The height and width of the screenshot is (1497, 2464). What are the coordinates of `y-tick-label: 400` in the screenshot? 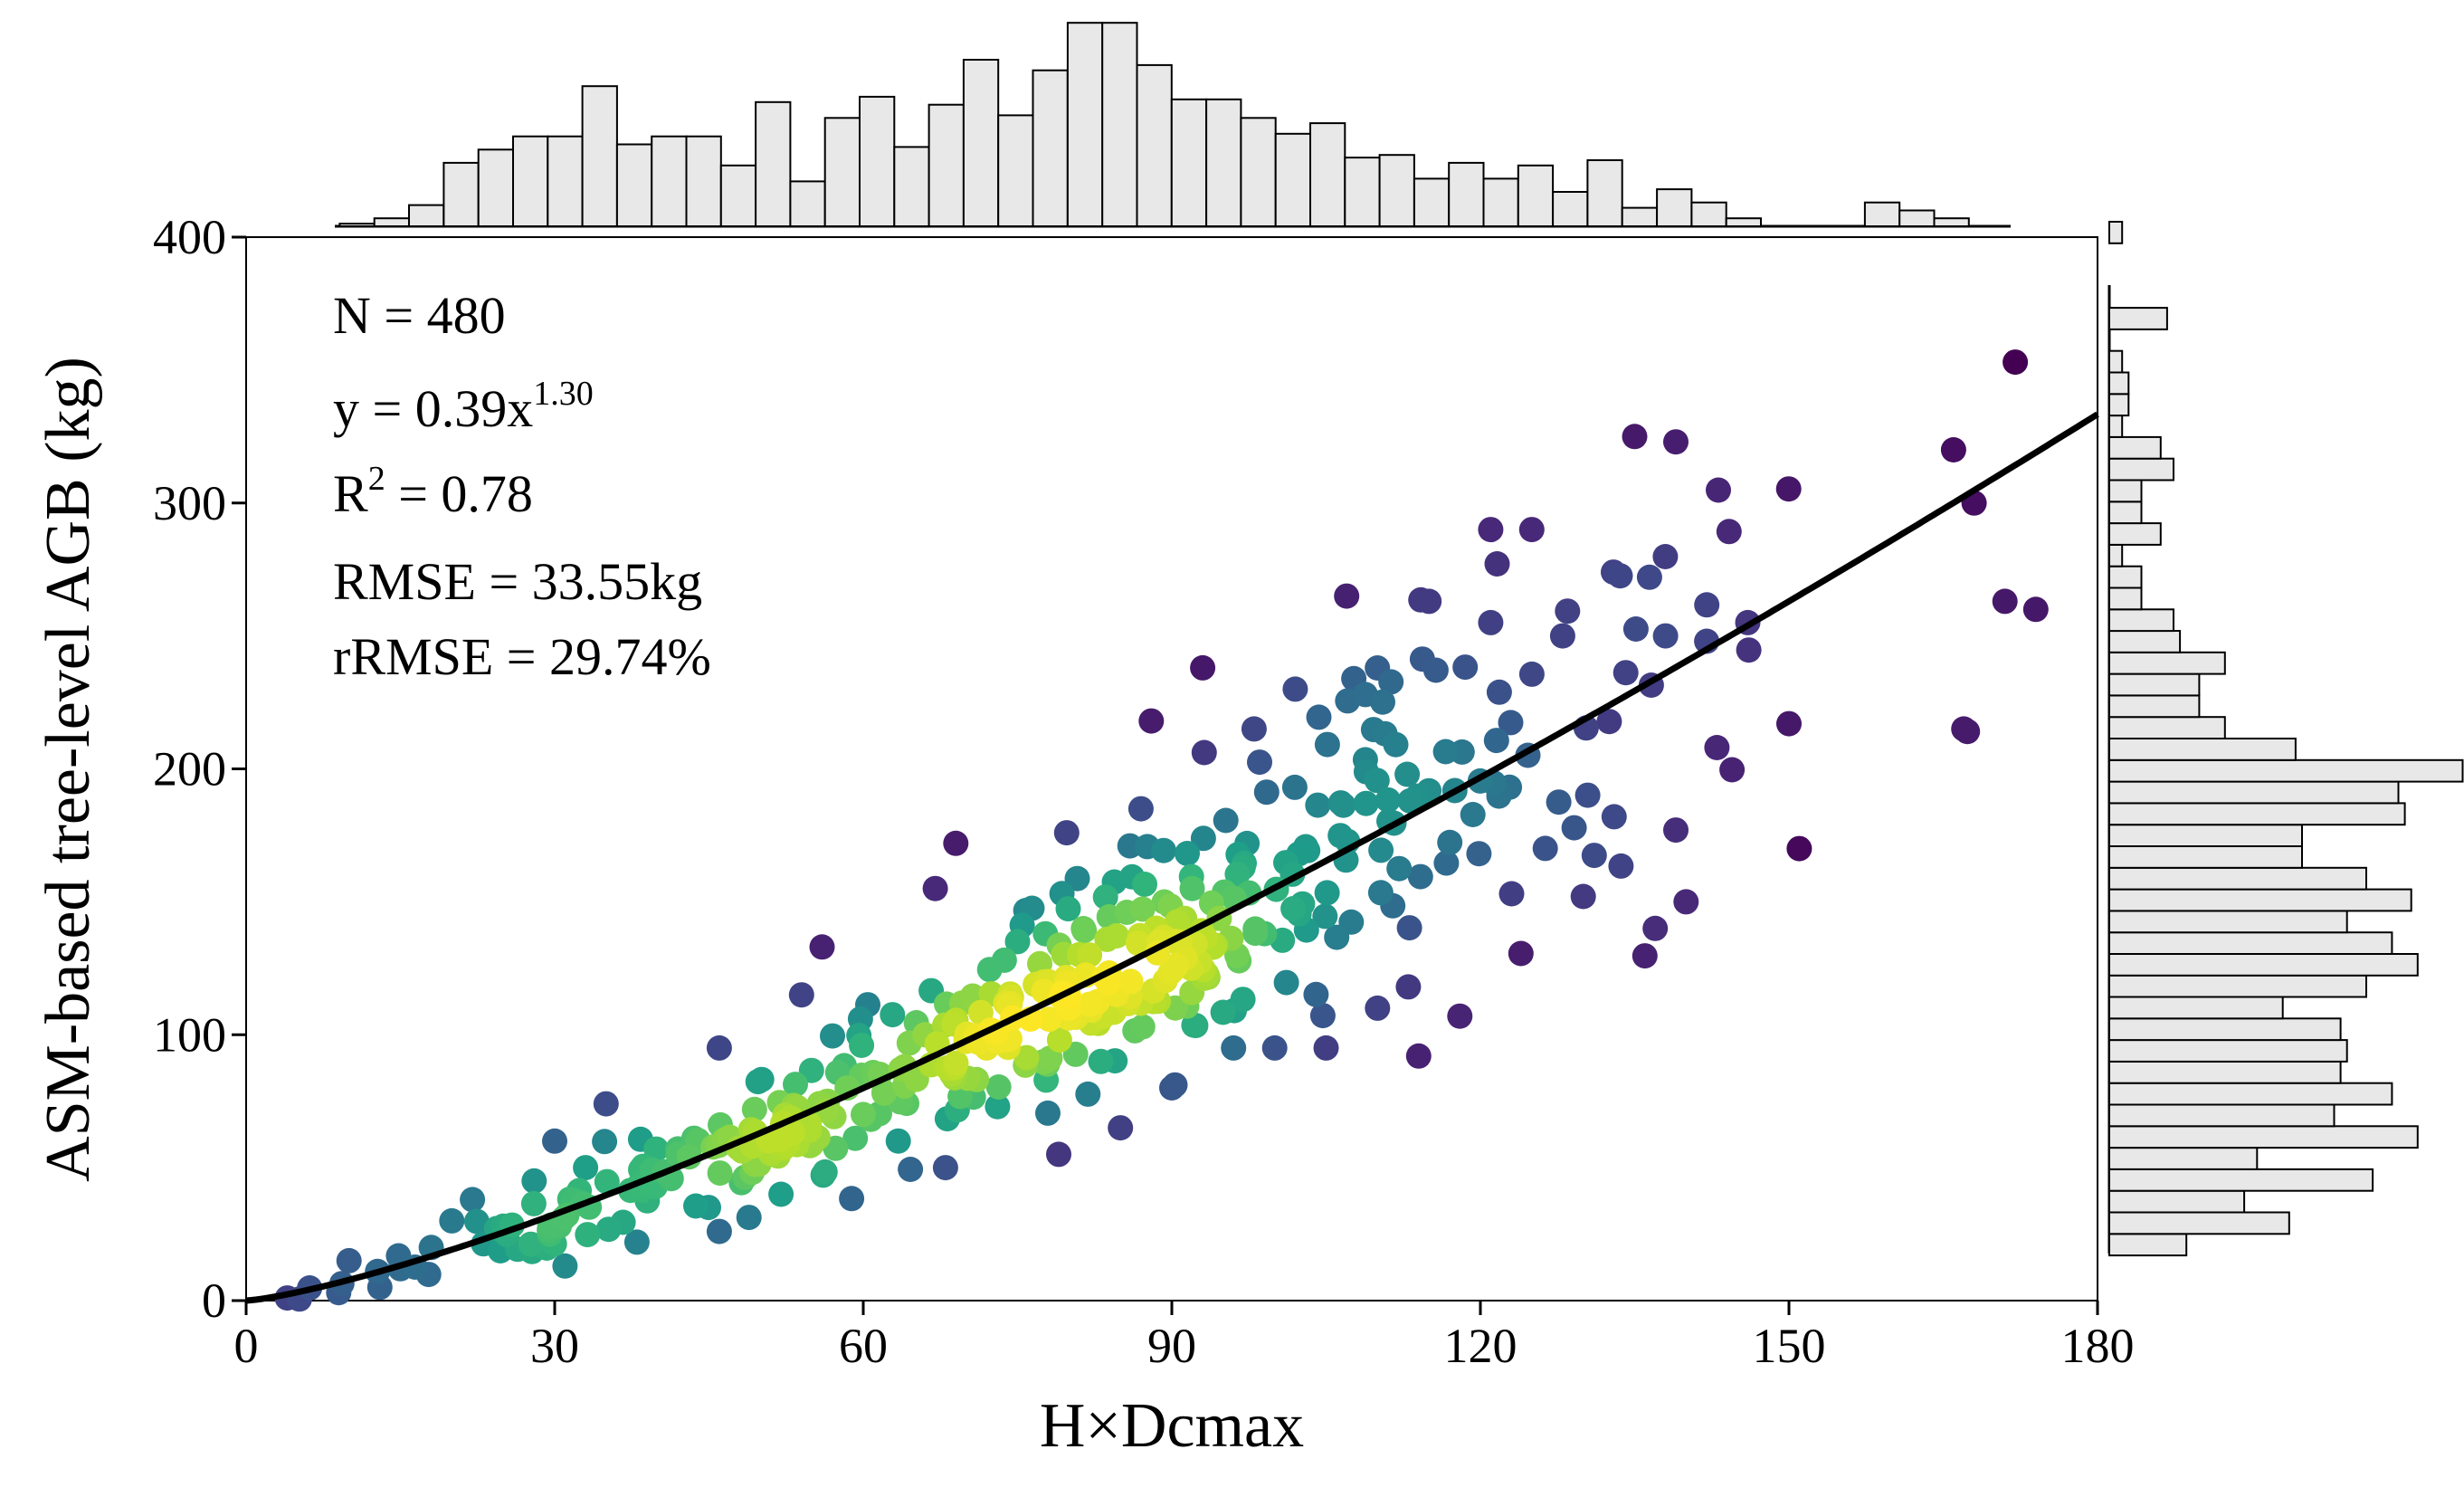 It's located at (190, 237).